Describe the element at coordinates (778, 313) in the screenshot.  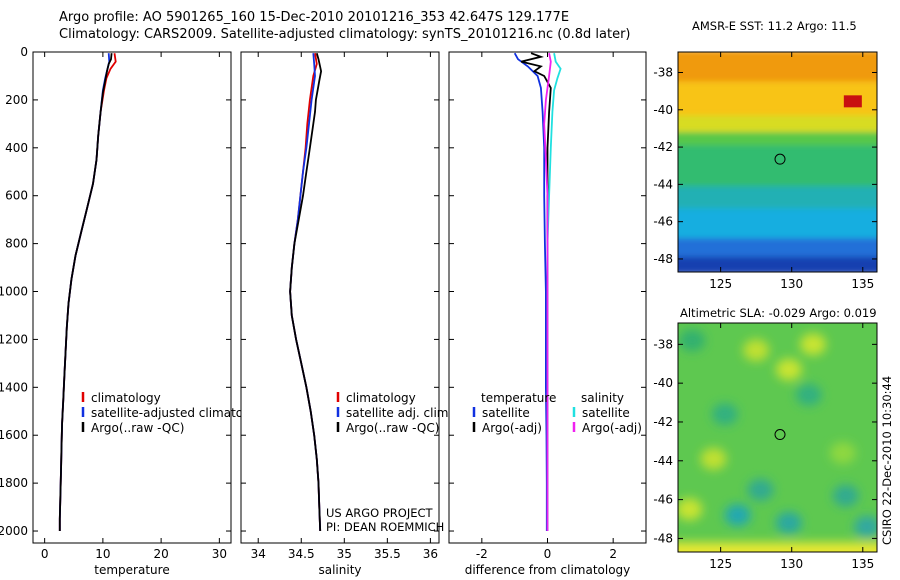
I see `sla-map-title: Altimetric SLA: -0.029 Argo: 0.019` at that location.